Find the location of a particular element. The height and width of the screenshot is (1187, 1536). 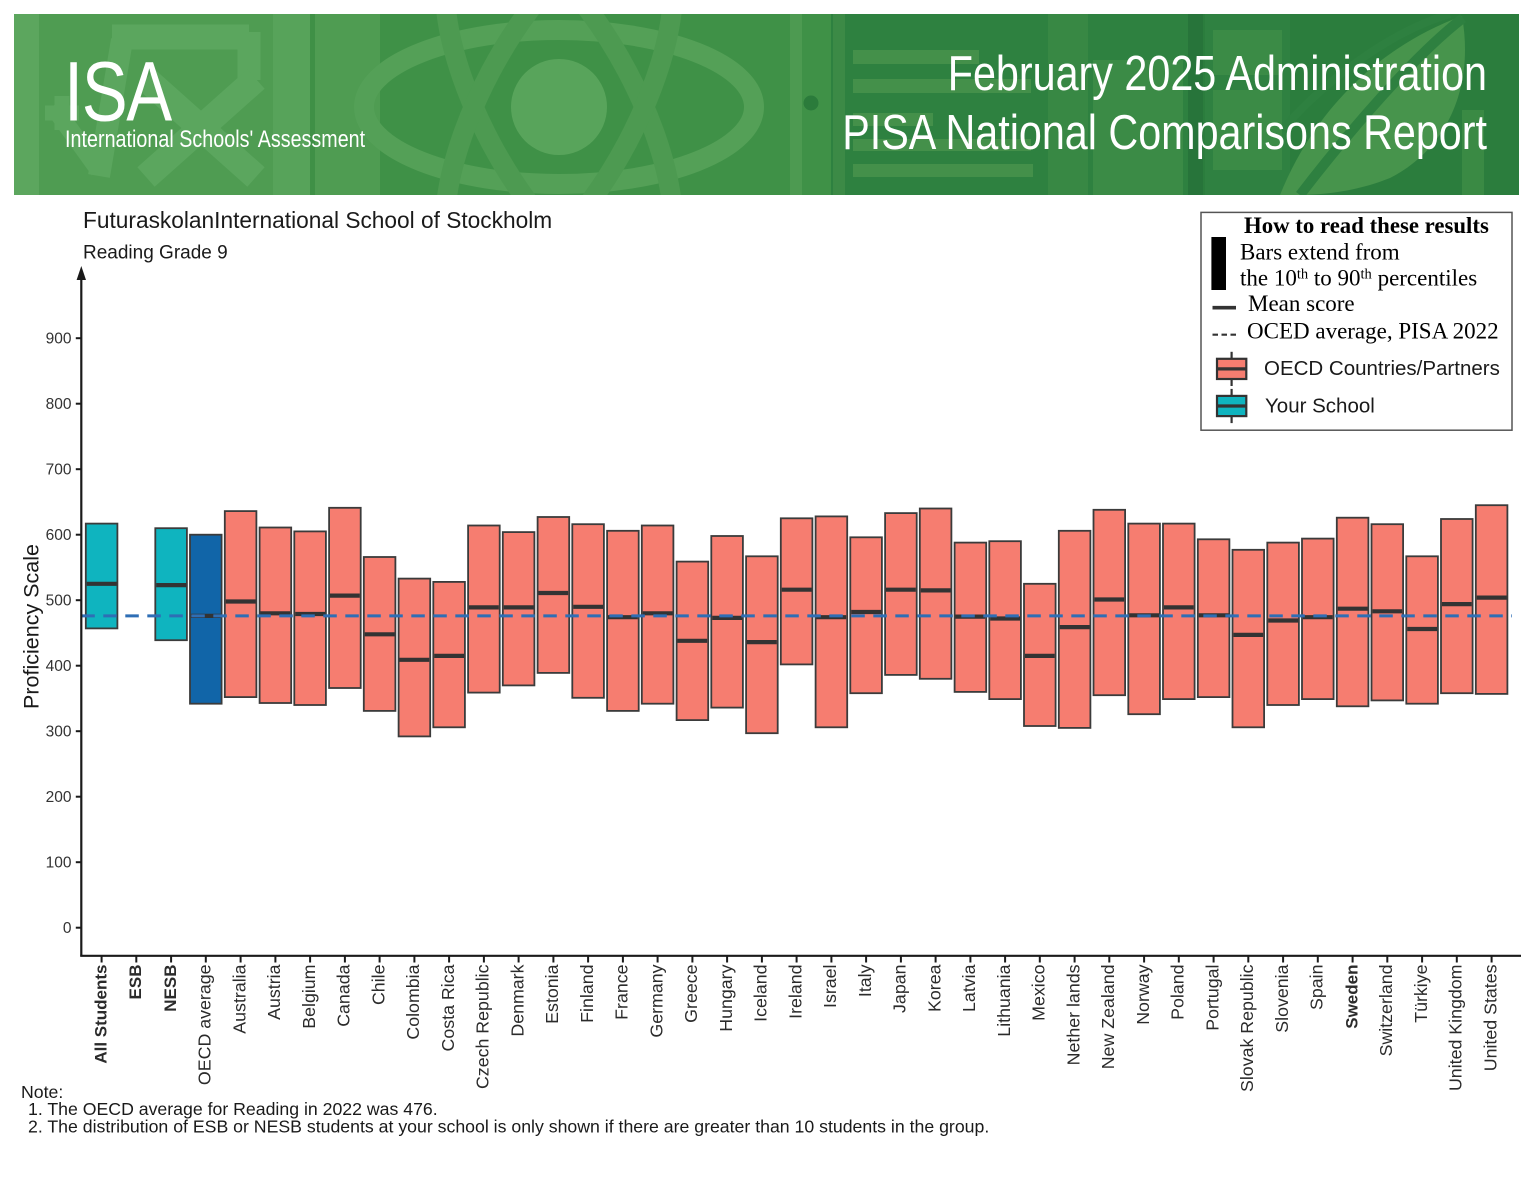

svg-text: United Kingdom is located at coordinates (1456, 1028).